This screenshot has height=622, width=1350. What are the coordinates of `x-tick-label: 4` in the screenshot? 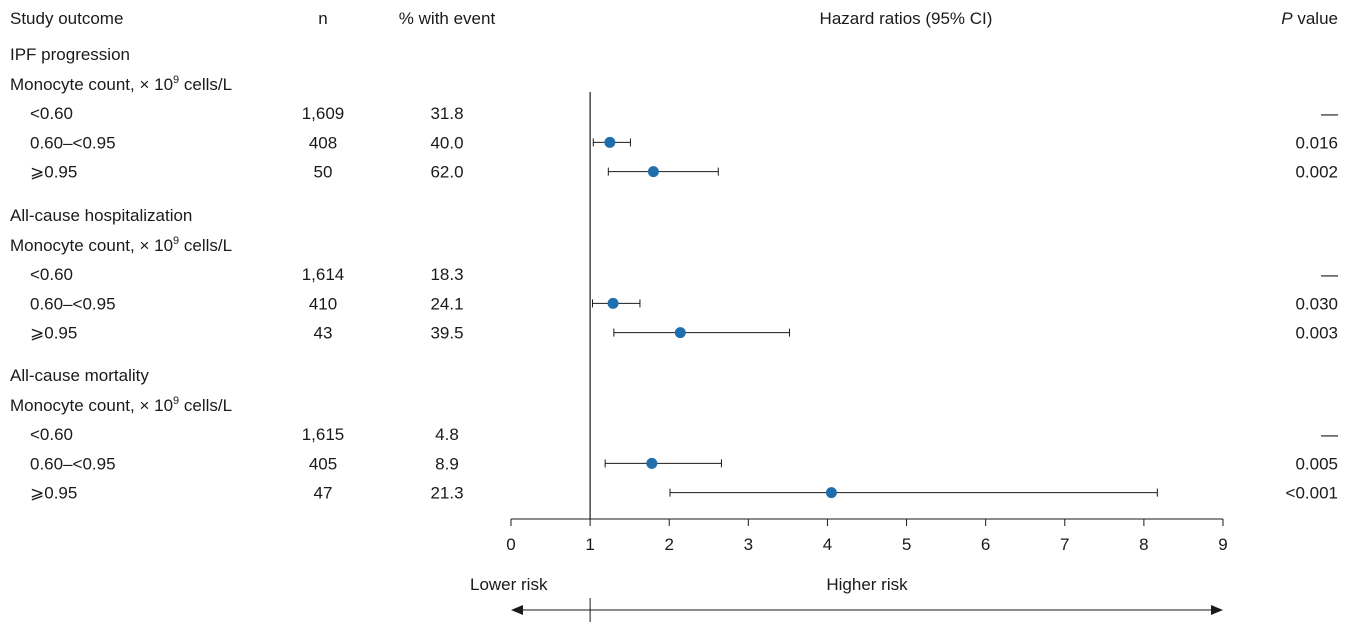 It's located at (827, 544).